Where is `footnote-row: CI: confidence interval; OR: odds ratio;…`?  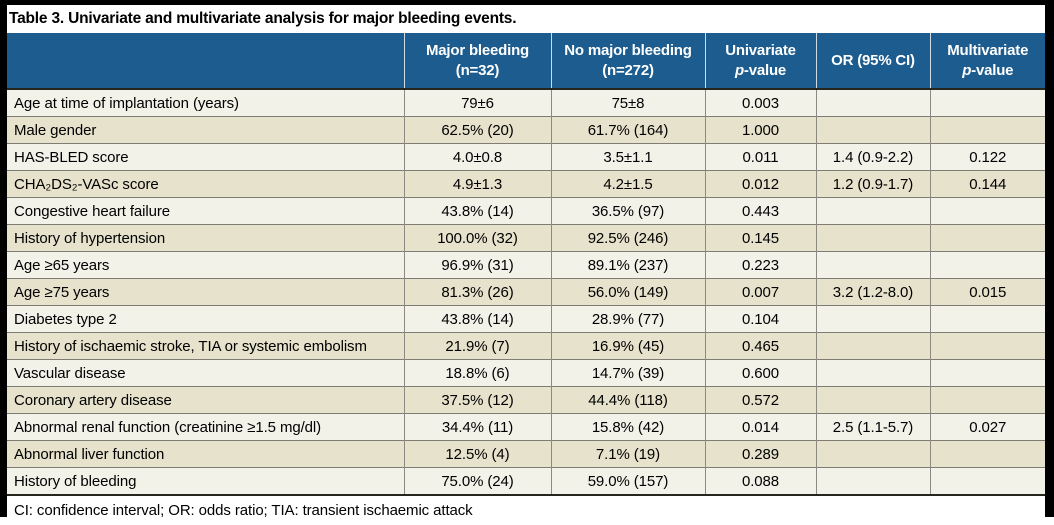 footnote-row: CI: confidence interval; OR: odds ratio;… is located at coordinates (526, 509).